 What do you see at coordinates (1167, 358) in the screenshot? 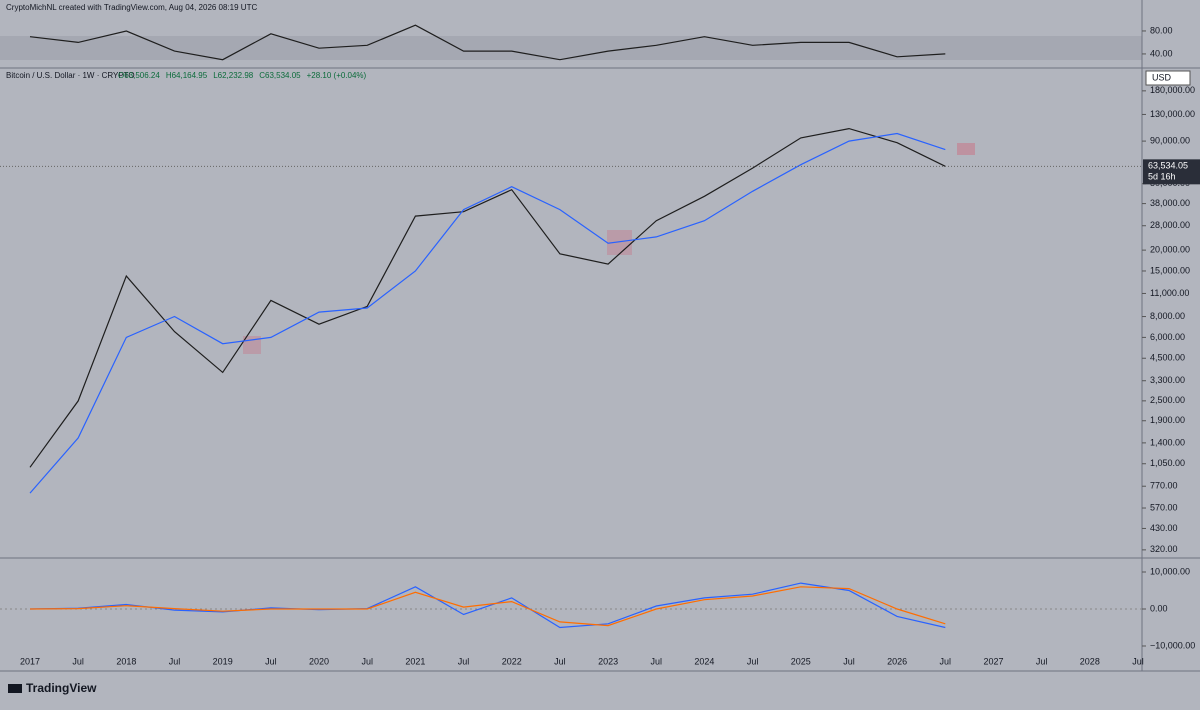
I see `y-tick-label: 4,500.00` at bounding box center [1167, 358].